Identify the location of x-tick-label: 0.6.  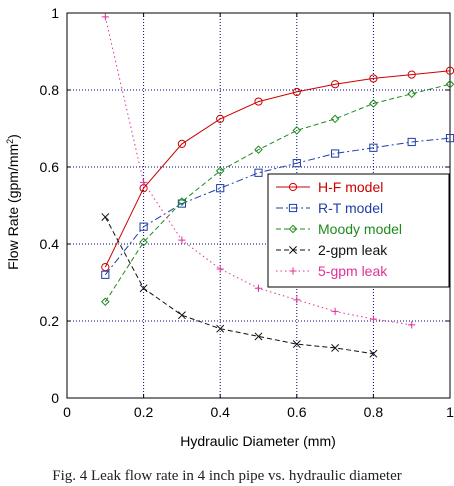
(297, 412).